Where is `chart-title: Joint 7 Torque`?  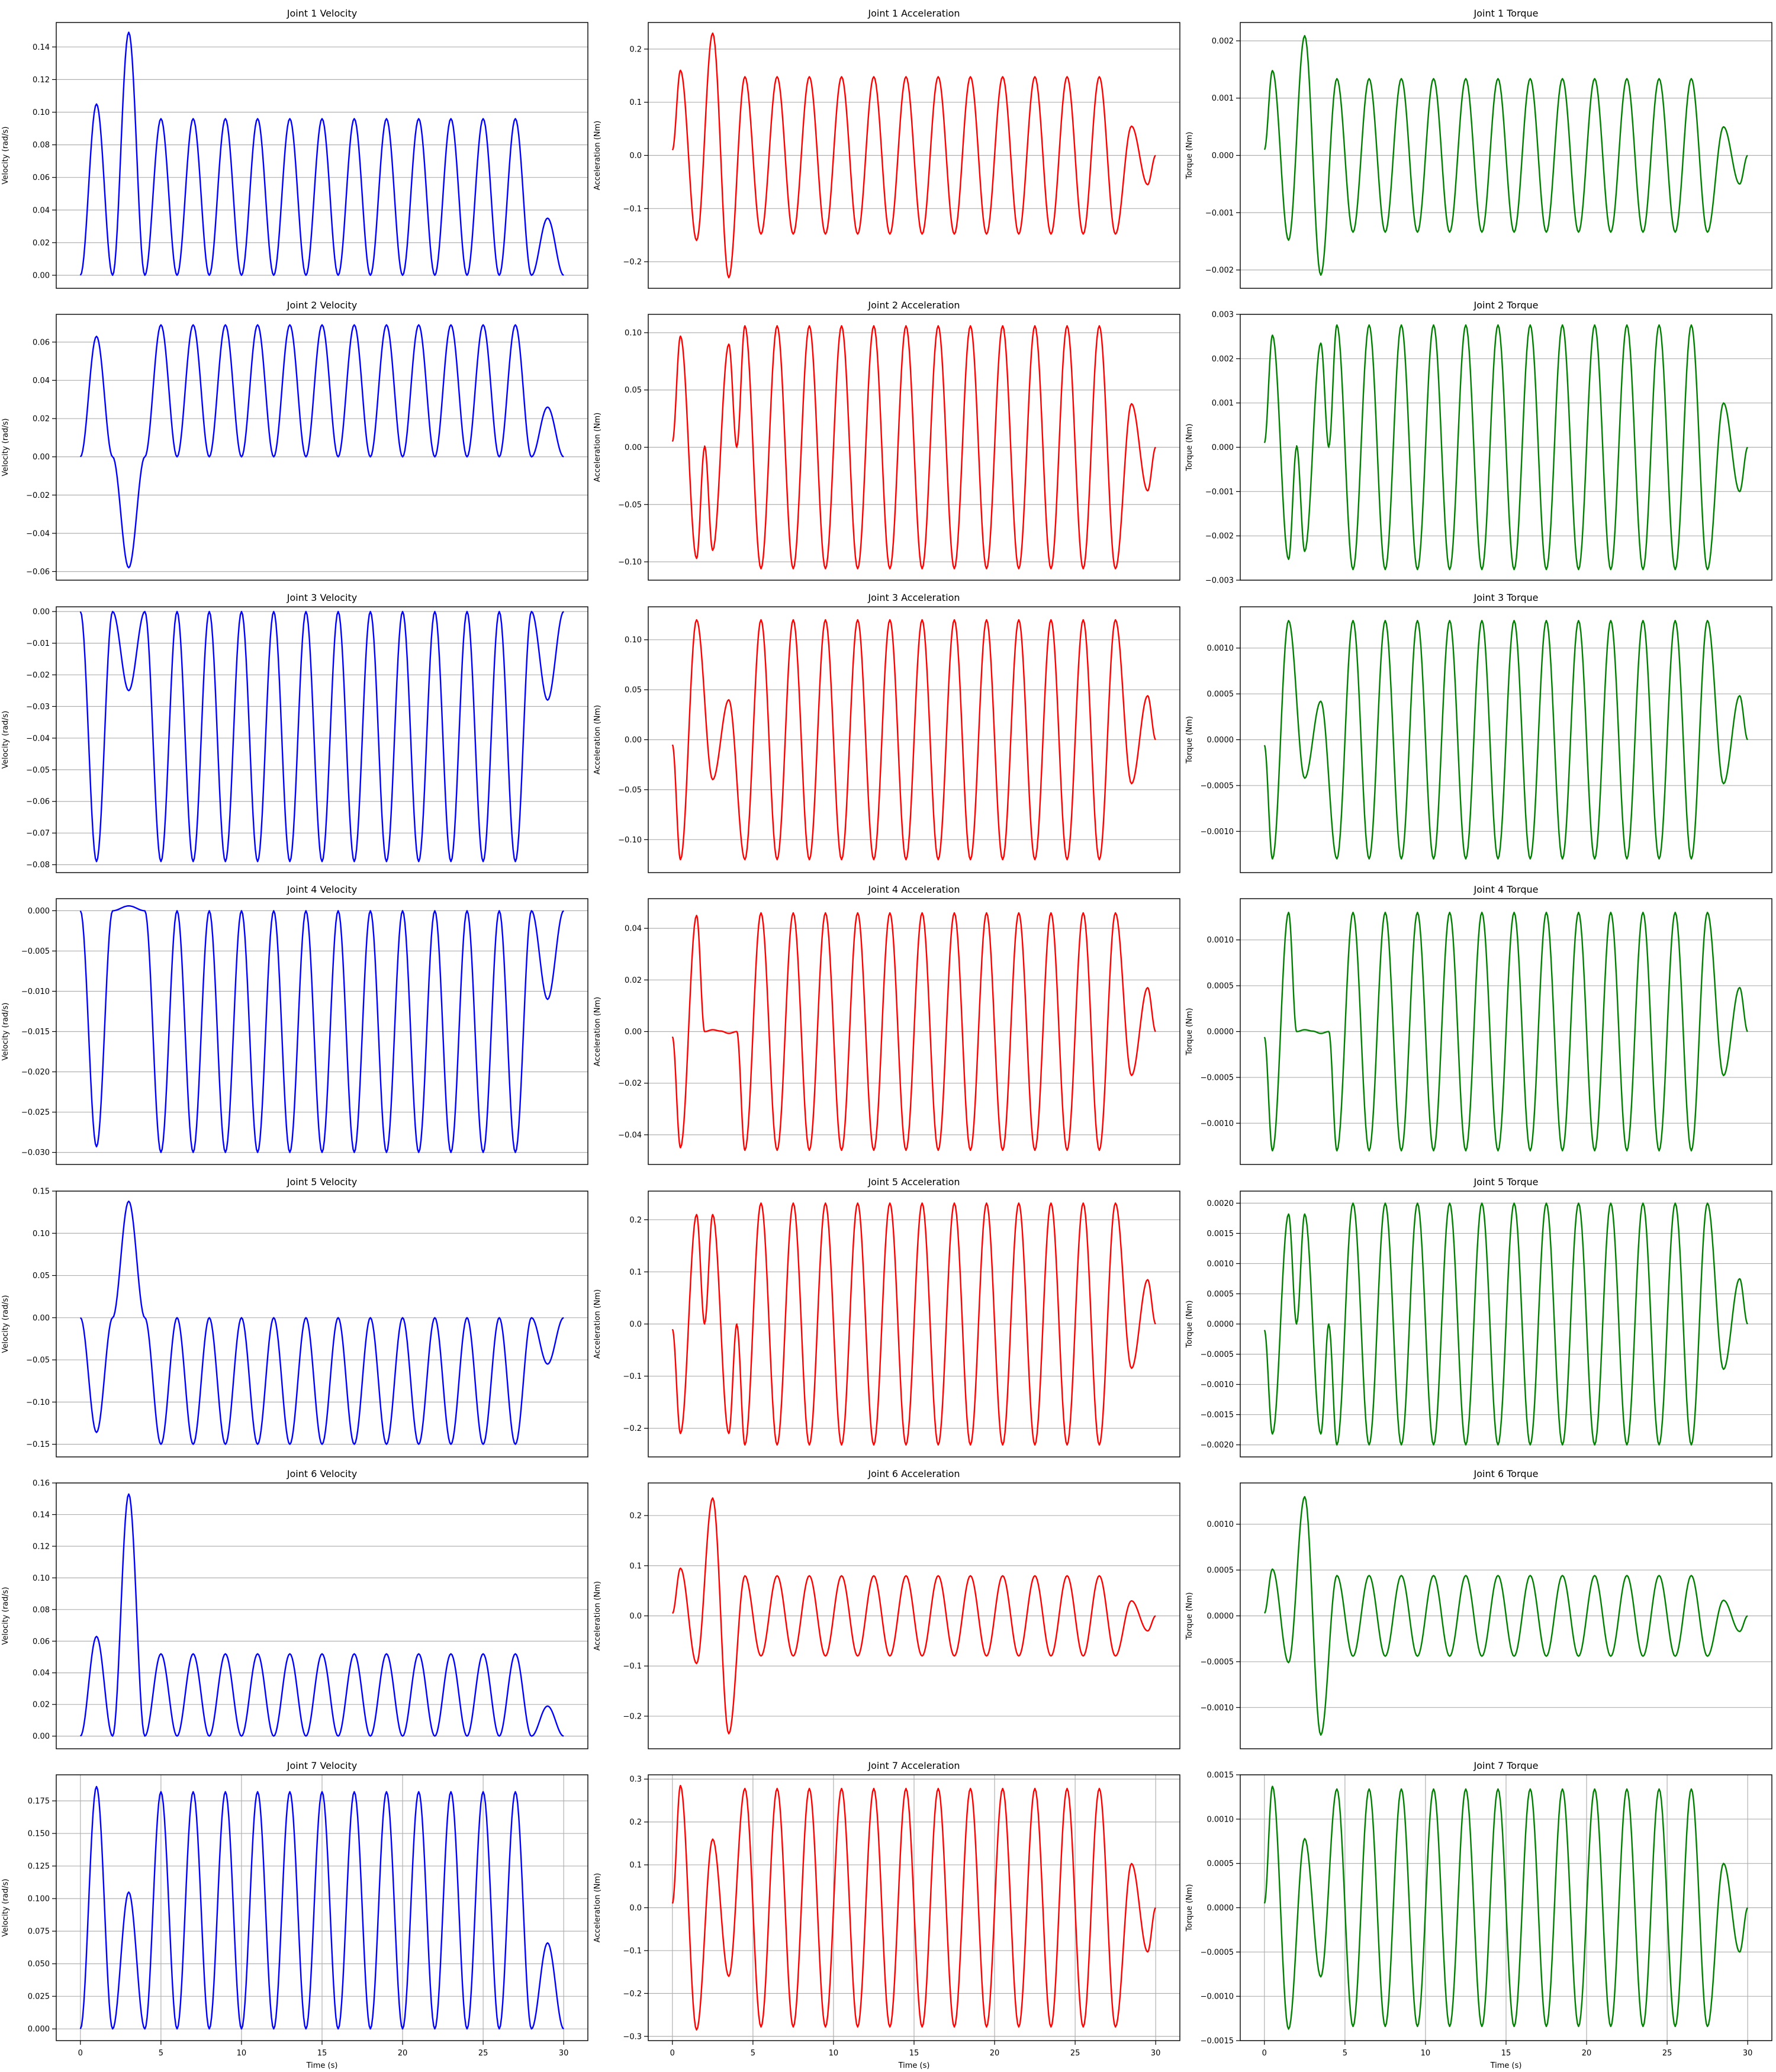
chart-title: Joint 7 Torque is located at coordinates (1506, 1765).